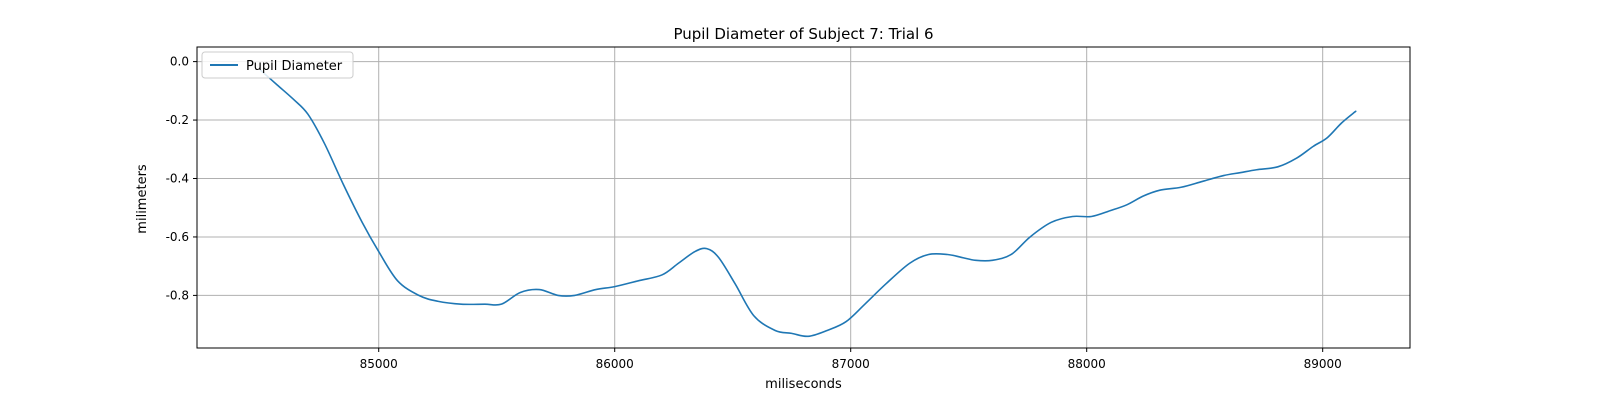 This screenshot has width=1600, height=400. What do you see at coordinates (379, 364) in the screenshot?
I see `x-tick-label: 85000` at bounding box center [379, 364].